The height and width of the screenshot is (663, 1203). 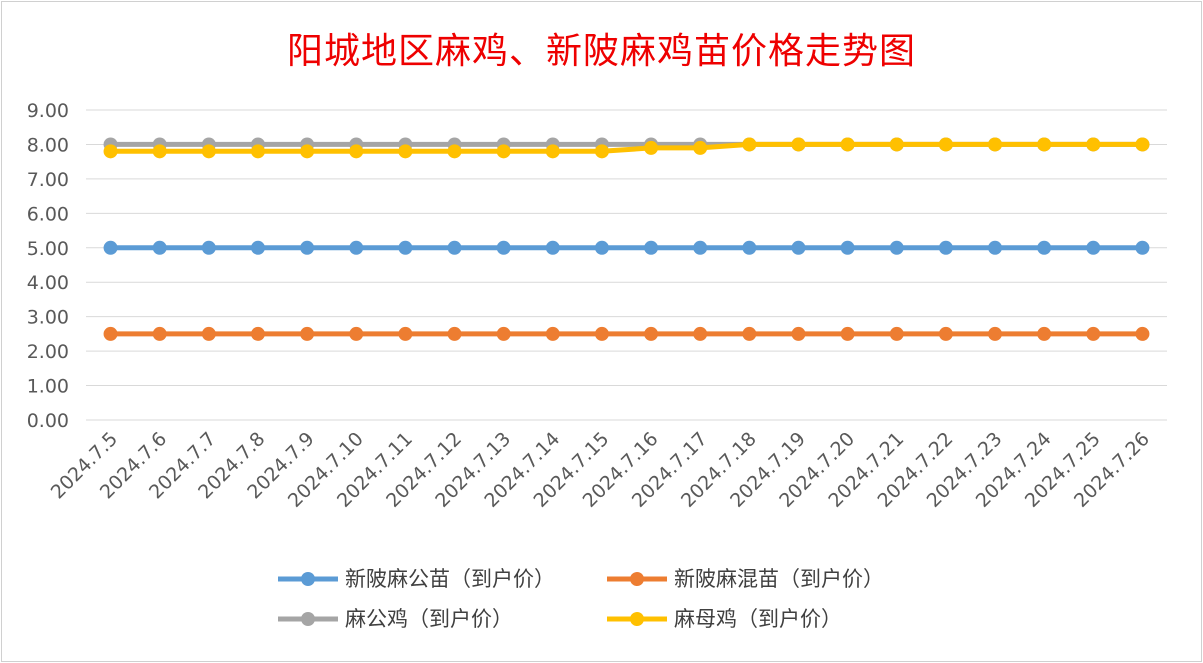 I want to click on legend-item: 麻母鸡（到户价）, so click(x=724, y=619).